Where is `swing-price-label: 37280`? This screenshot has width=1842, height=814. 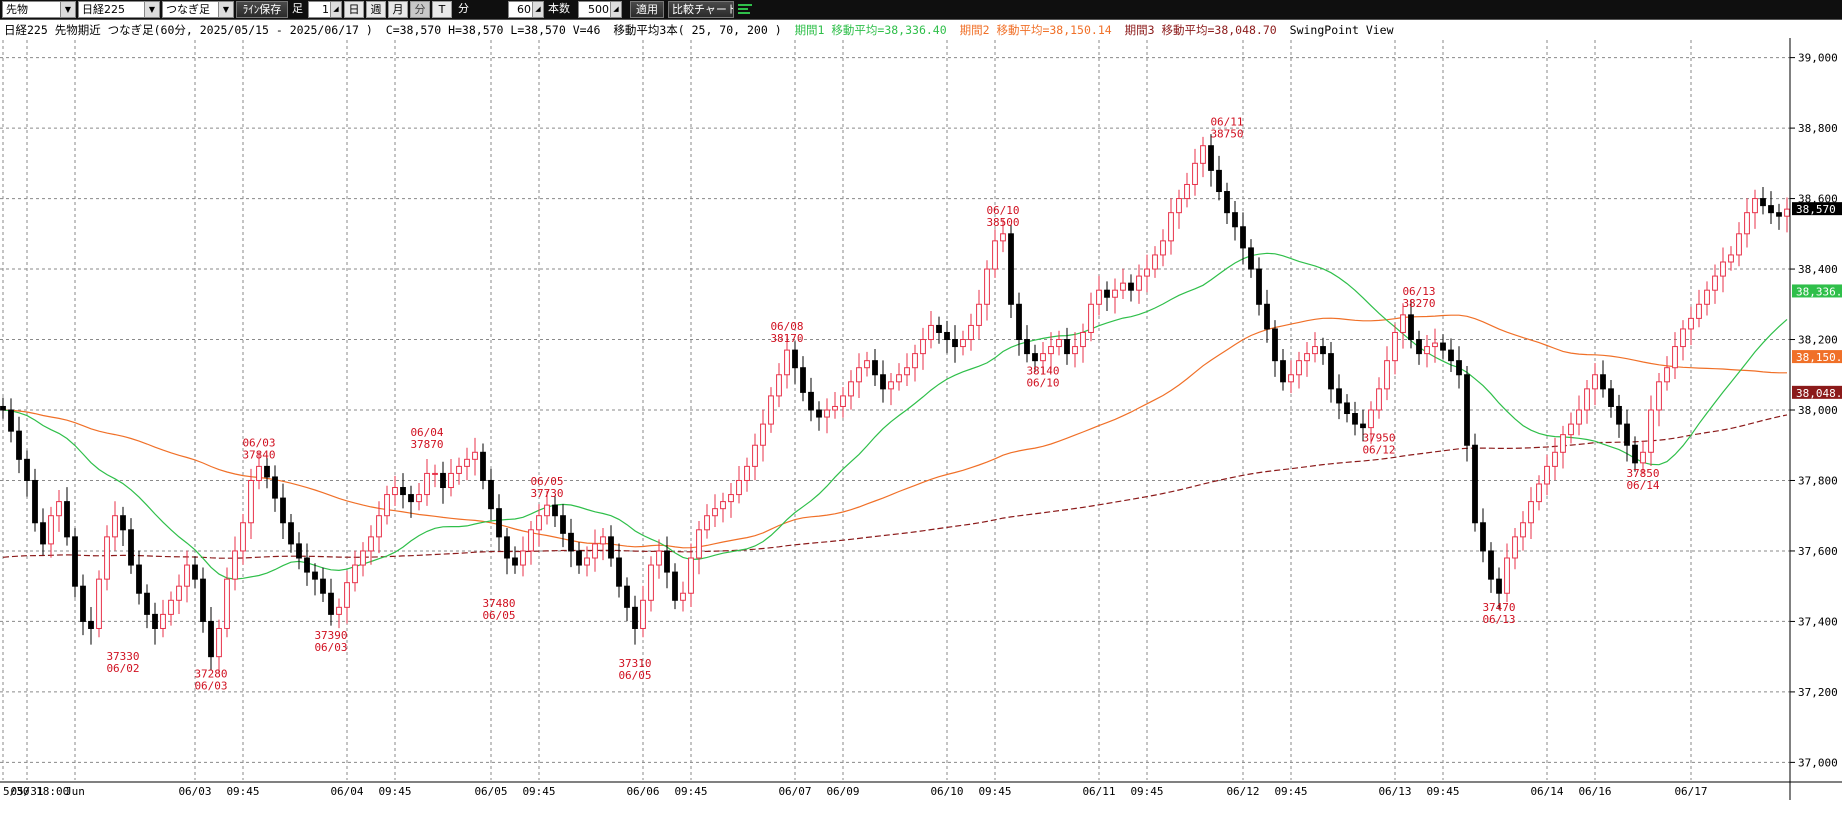
swing-price-label: 37280 is located at coordinates (210, 674).